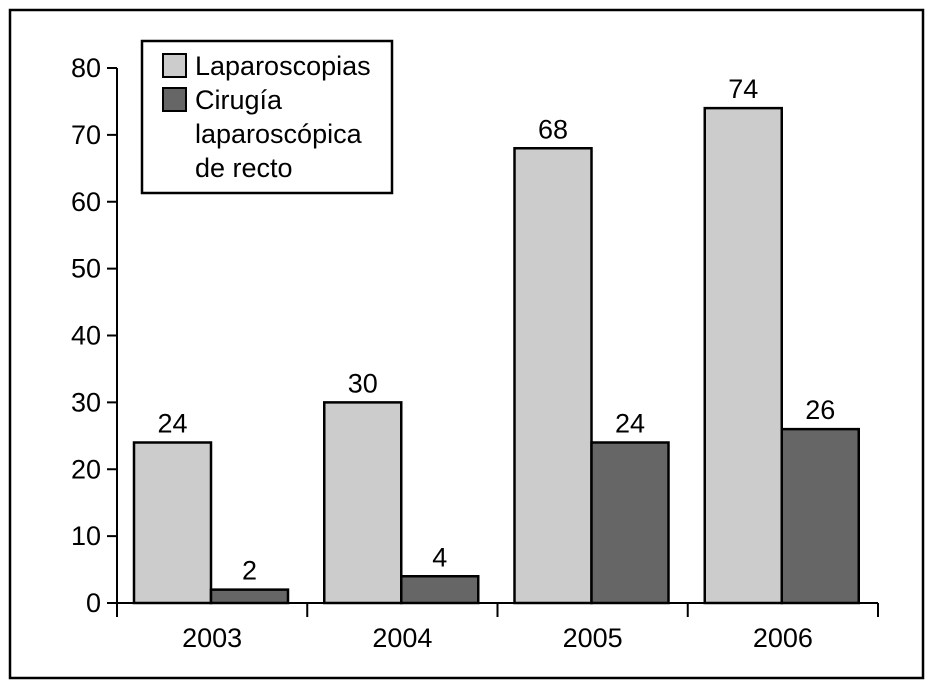  I want to click on bar-cirugia-recto-2004, so click(440, 590).